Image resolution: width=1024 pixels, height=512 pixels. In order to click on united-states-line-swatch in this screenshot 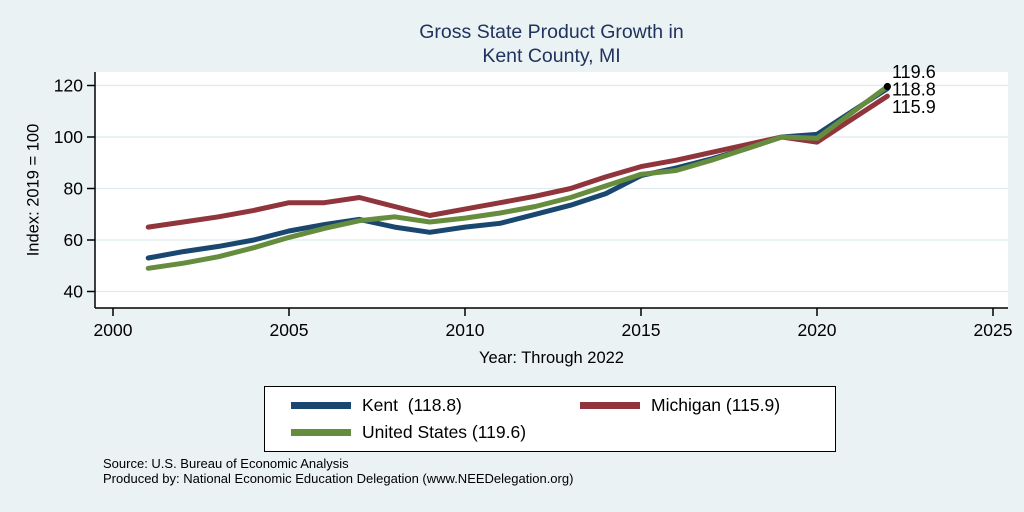, I will do `click(321, 432)`.